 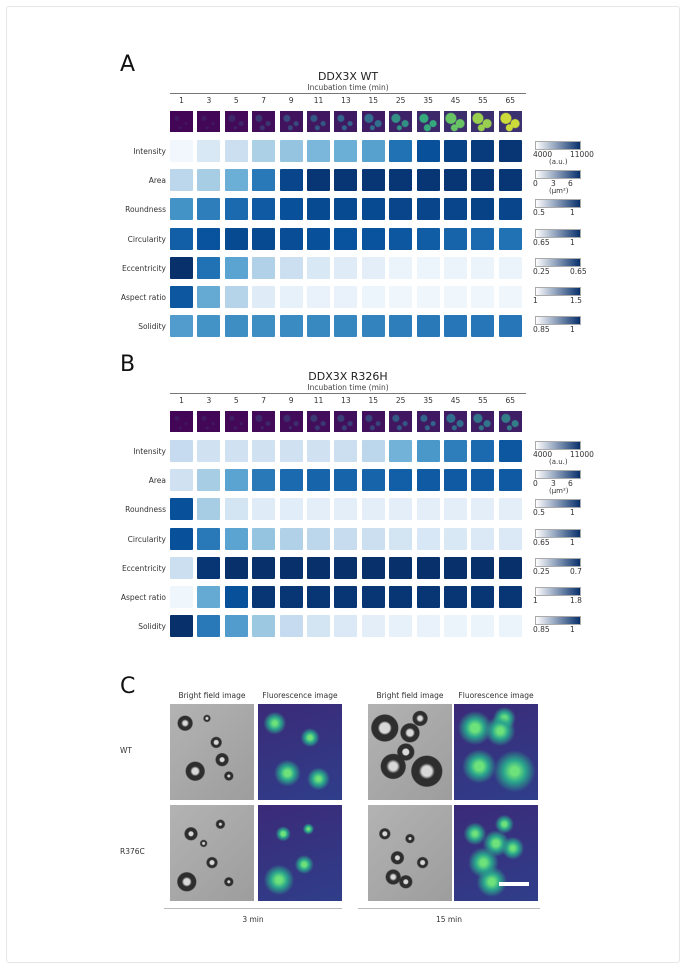 What do you see at coordinates (209, 400) in the screenshot?
I see `time-tick-label: 3` at bounding box center [209, 400].